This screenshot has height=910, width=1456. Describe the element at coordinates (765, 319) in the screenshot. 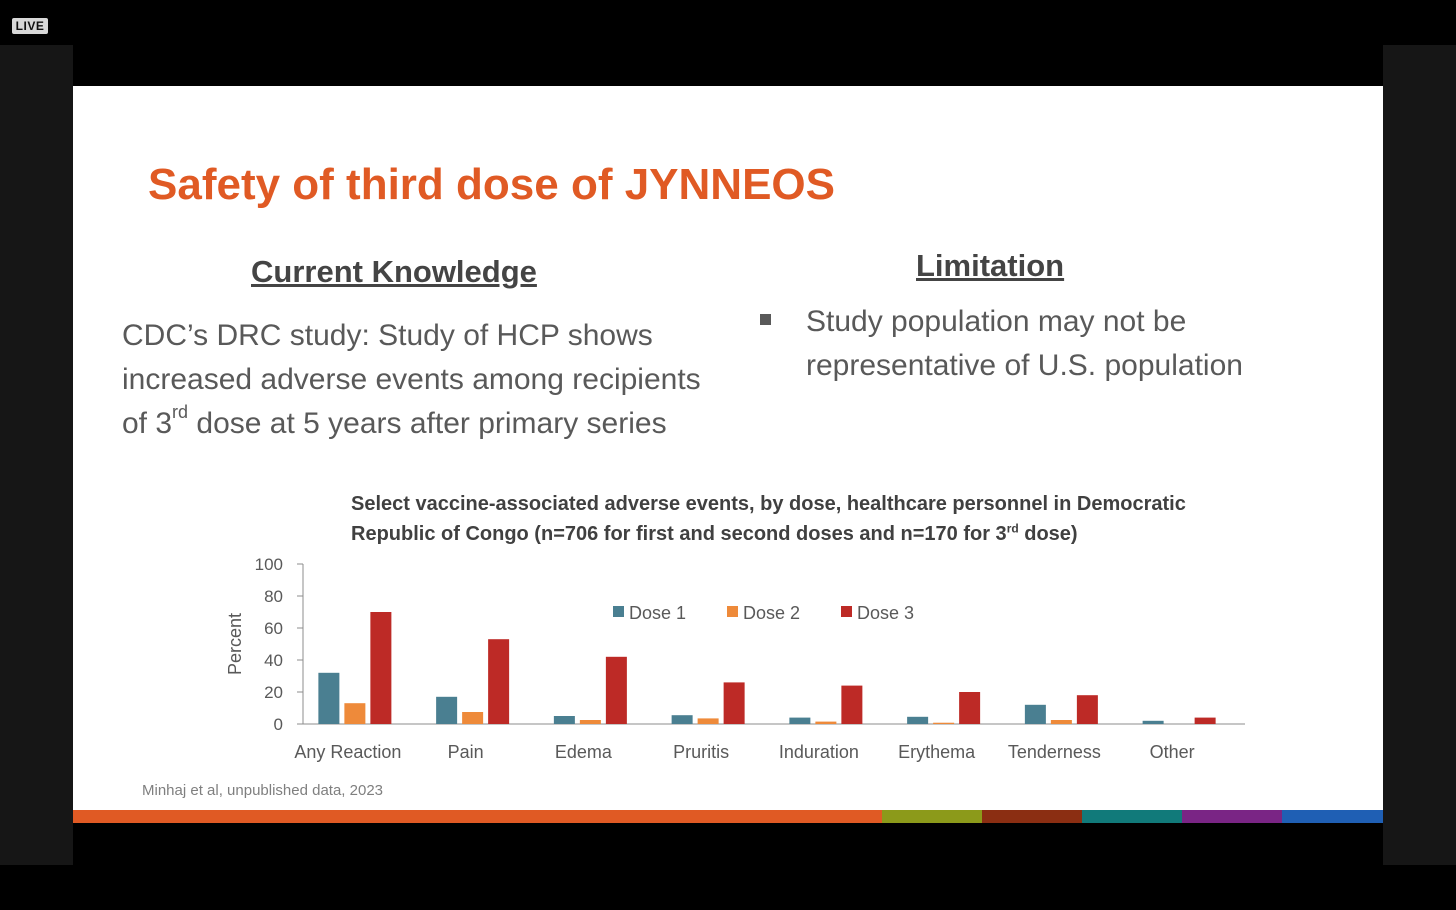

I see `bullet-square-icon` at that location.